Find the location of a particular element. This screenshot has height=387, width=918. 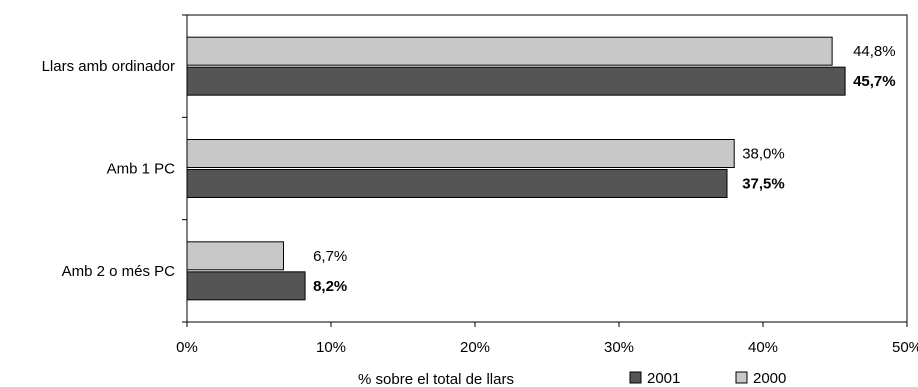

x-tick-label: 10% is located at coordinates (331, 347).